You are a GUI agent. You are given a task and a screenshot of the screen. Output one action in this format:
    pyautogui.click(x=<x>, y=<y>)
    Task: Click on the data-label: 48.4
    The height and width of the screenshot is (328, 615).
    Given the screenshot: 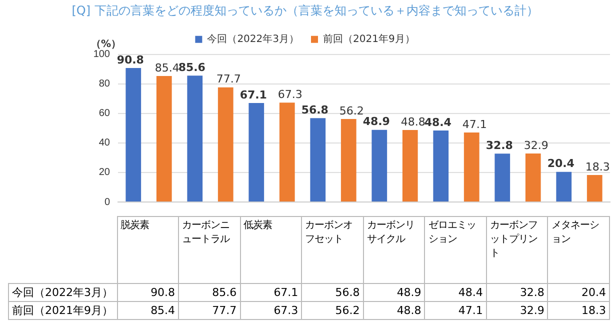 What is the action you would take?
    pyautogui.click(x=438, y=122)
    